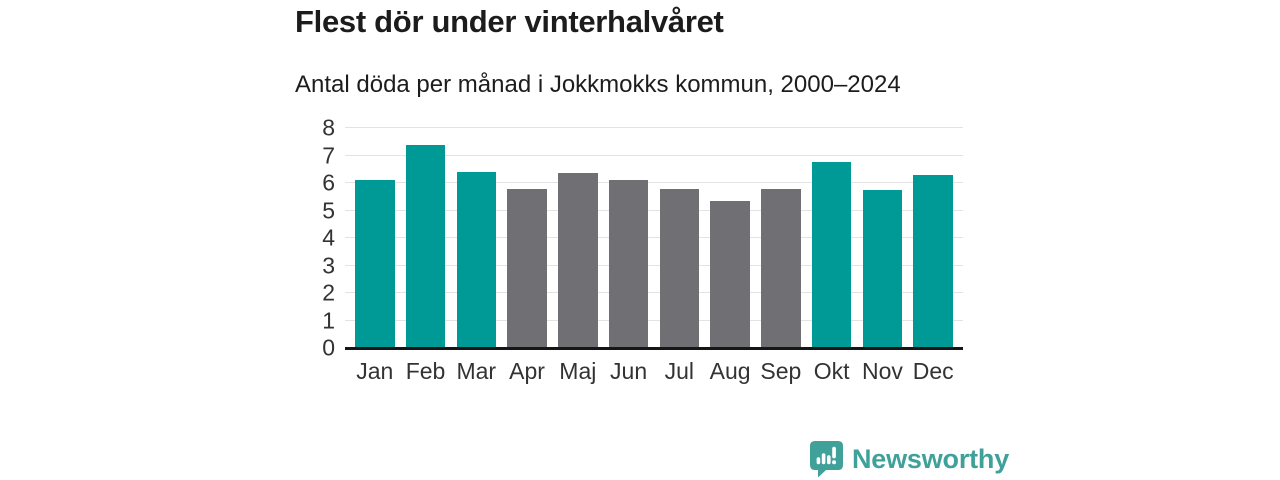 Image resolution: width=1280 pixels, height=480 pixels. I want to click on x-tick-label-jun: Jun, so click(629, 371).